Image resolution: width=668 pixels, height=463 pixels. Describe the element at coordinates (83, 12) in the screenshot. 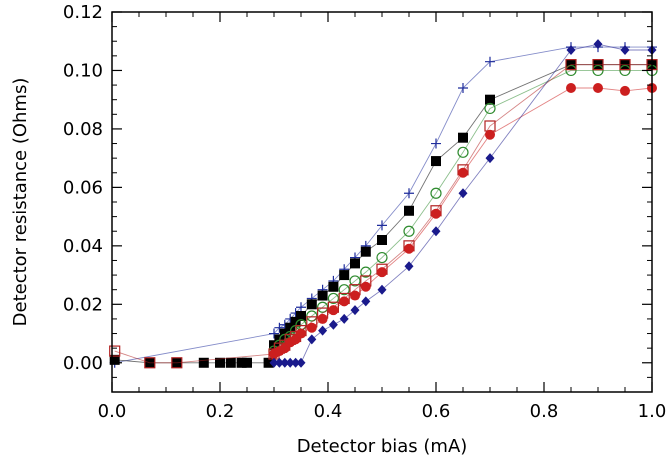

I see `y-tick-label: 0.12` at that location.